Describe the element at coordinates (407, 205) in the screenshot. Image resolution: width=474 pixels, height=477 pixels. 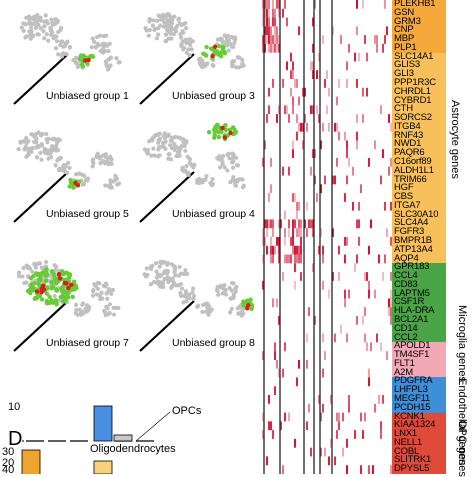
I see `gene-label: ITGA7` at that location.